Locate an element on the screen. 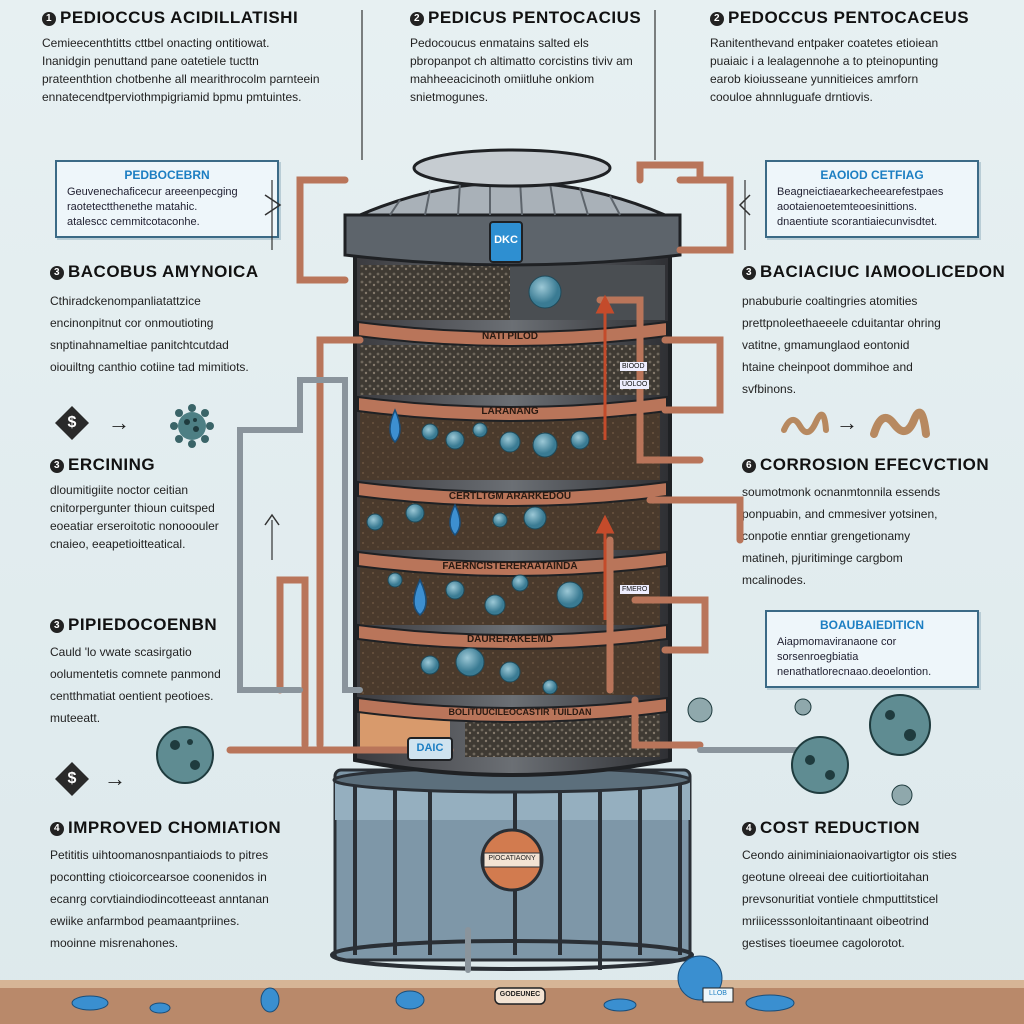 This screenshot has height=1024, width=1024. layer-label: BOLITUUCILEOCASTIR TUILDAN is located at coordinates (520, 712).